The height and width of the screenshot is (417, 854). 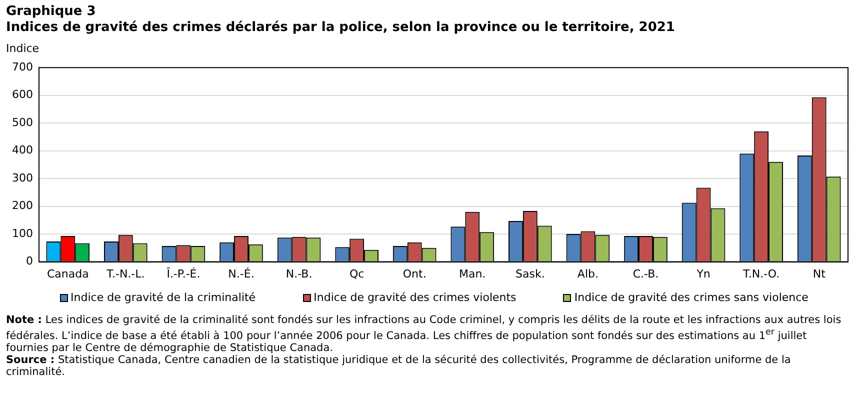 What do you see at coordinates (587, 273) in the screenshot?
I see `x-tick-label: Alb.` at bounding box center [587, 273].